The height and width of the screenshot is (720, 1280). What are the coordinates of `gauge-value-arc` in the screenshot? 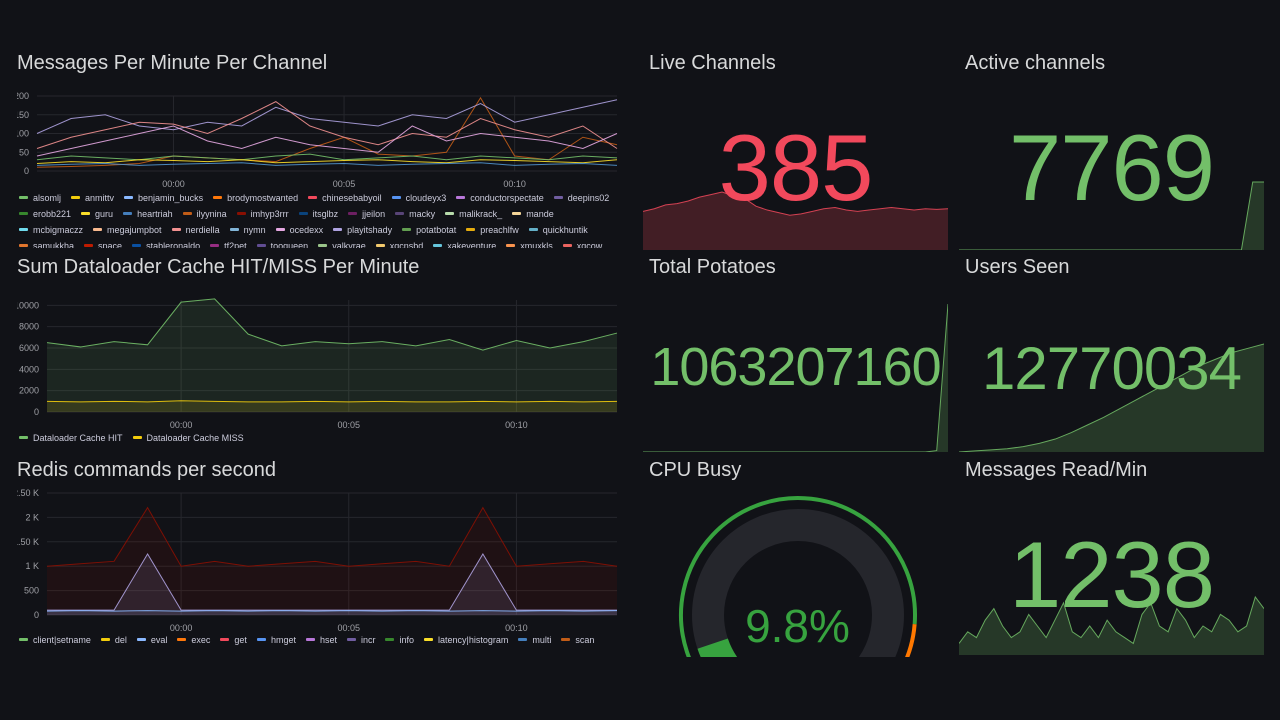 It's located at (717, 647).